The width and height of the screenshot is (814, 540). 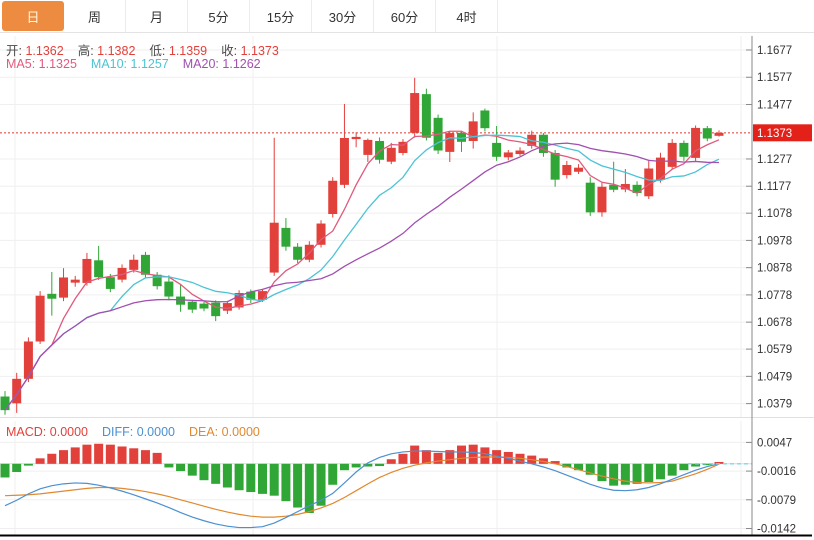 I want to click on price-axis-label: 1.0978, so click(x=774, y=241).